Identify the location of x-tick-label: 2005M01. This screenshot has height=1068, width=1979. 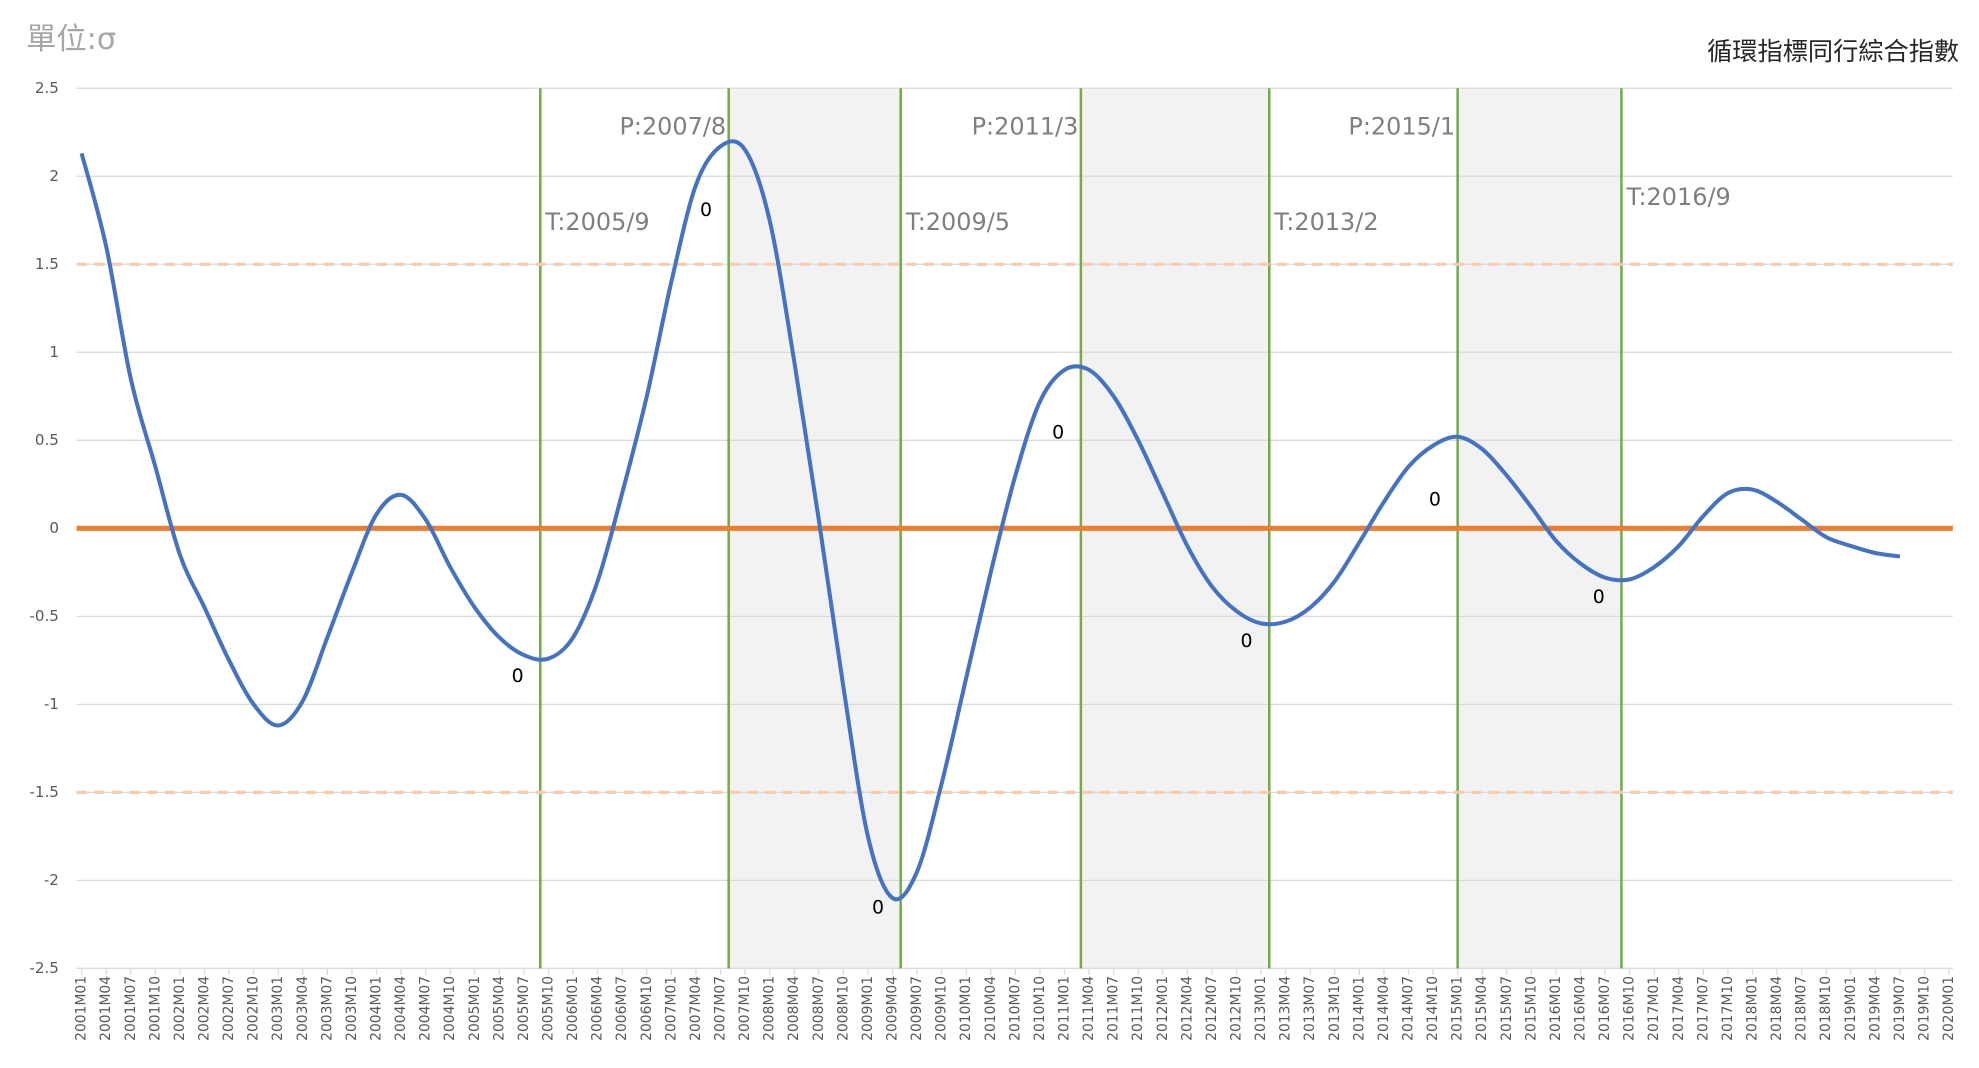
(475, 1008).